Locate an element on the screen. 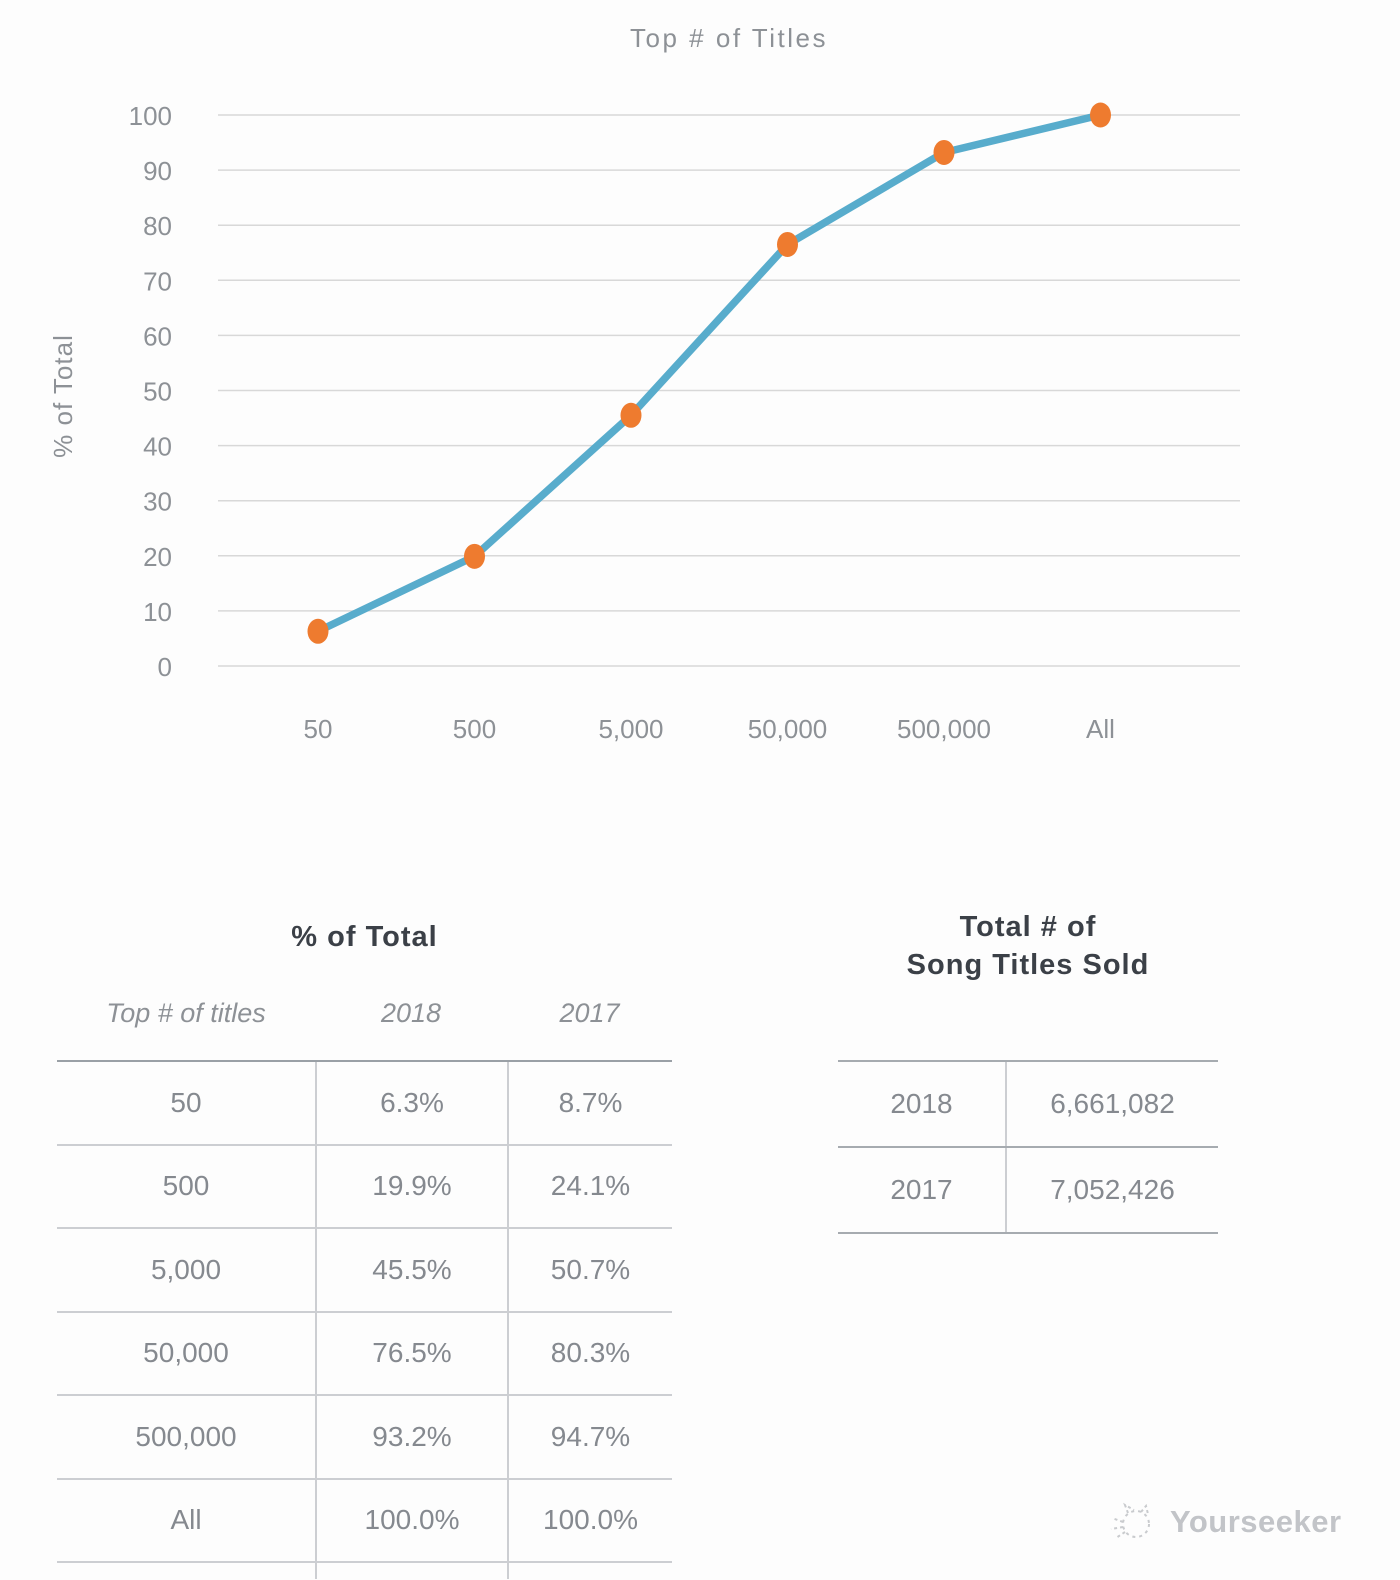  cell-2017: 24.1% is located at coordinates (589, 1186).